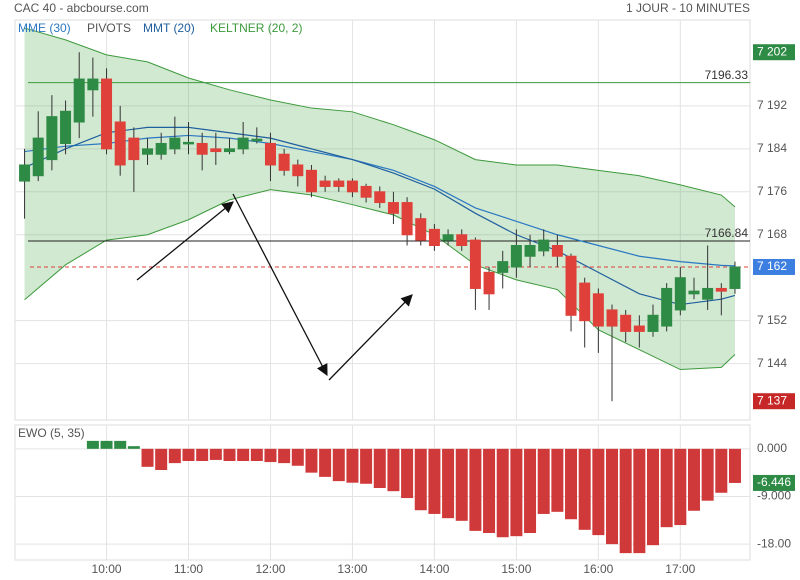 The width and height of the screenshot is (800, 580). I want to click on legend-mmt: MMT (20), so click(169, 28).